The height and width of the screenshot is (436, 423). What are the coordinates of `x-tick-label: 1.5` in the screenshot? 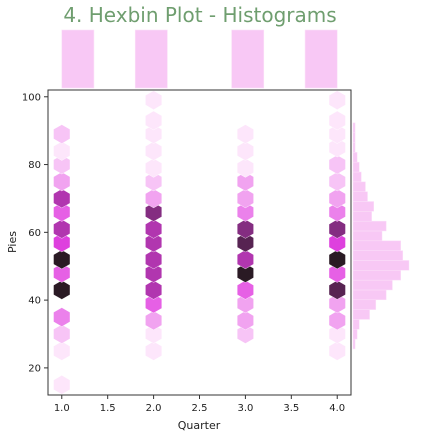 It's located at (108, 408).